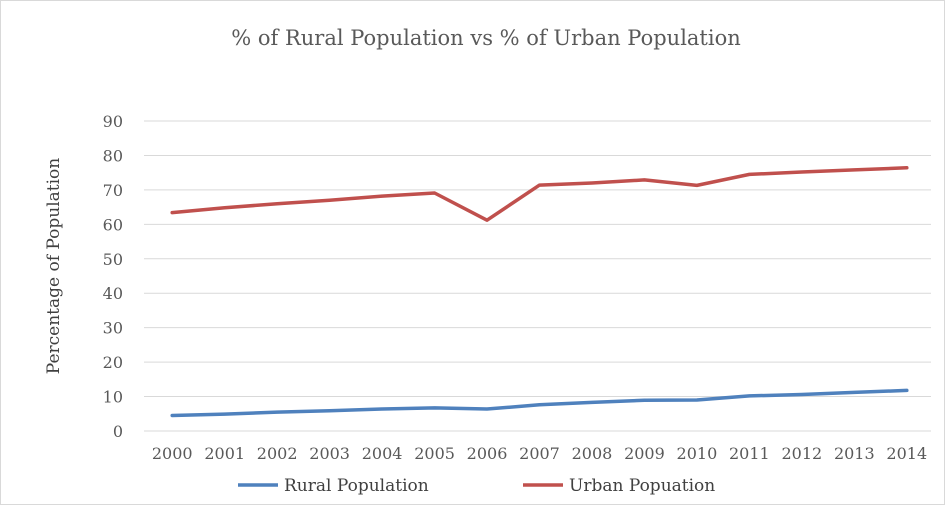 This screenshot has height=509, width=945. I want to click on y-tick-label: 90, so click(113, 121).